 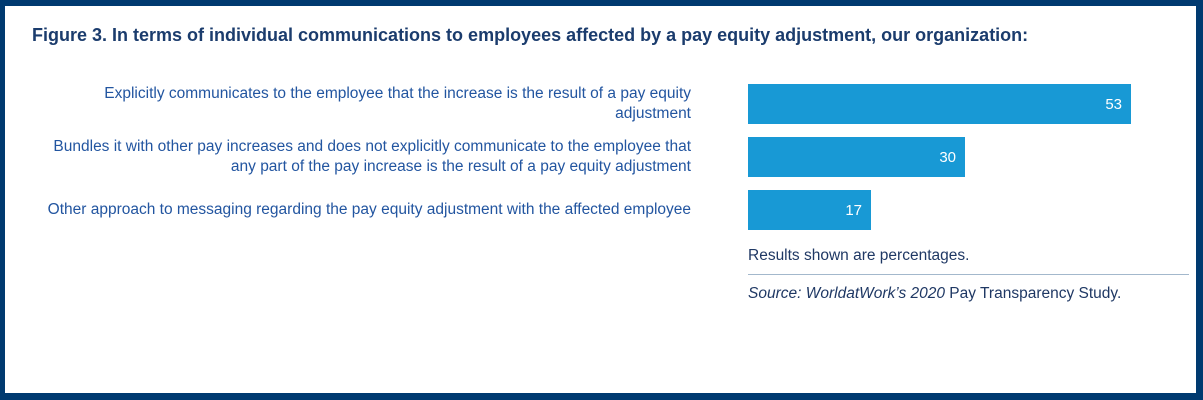 I want to click on results-note: Results shown are percentages., so click(x=859, y=255).